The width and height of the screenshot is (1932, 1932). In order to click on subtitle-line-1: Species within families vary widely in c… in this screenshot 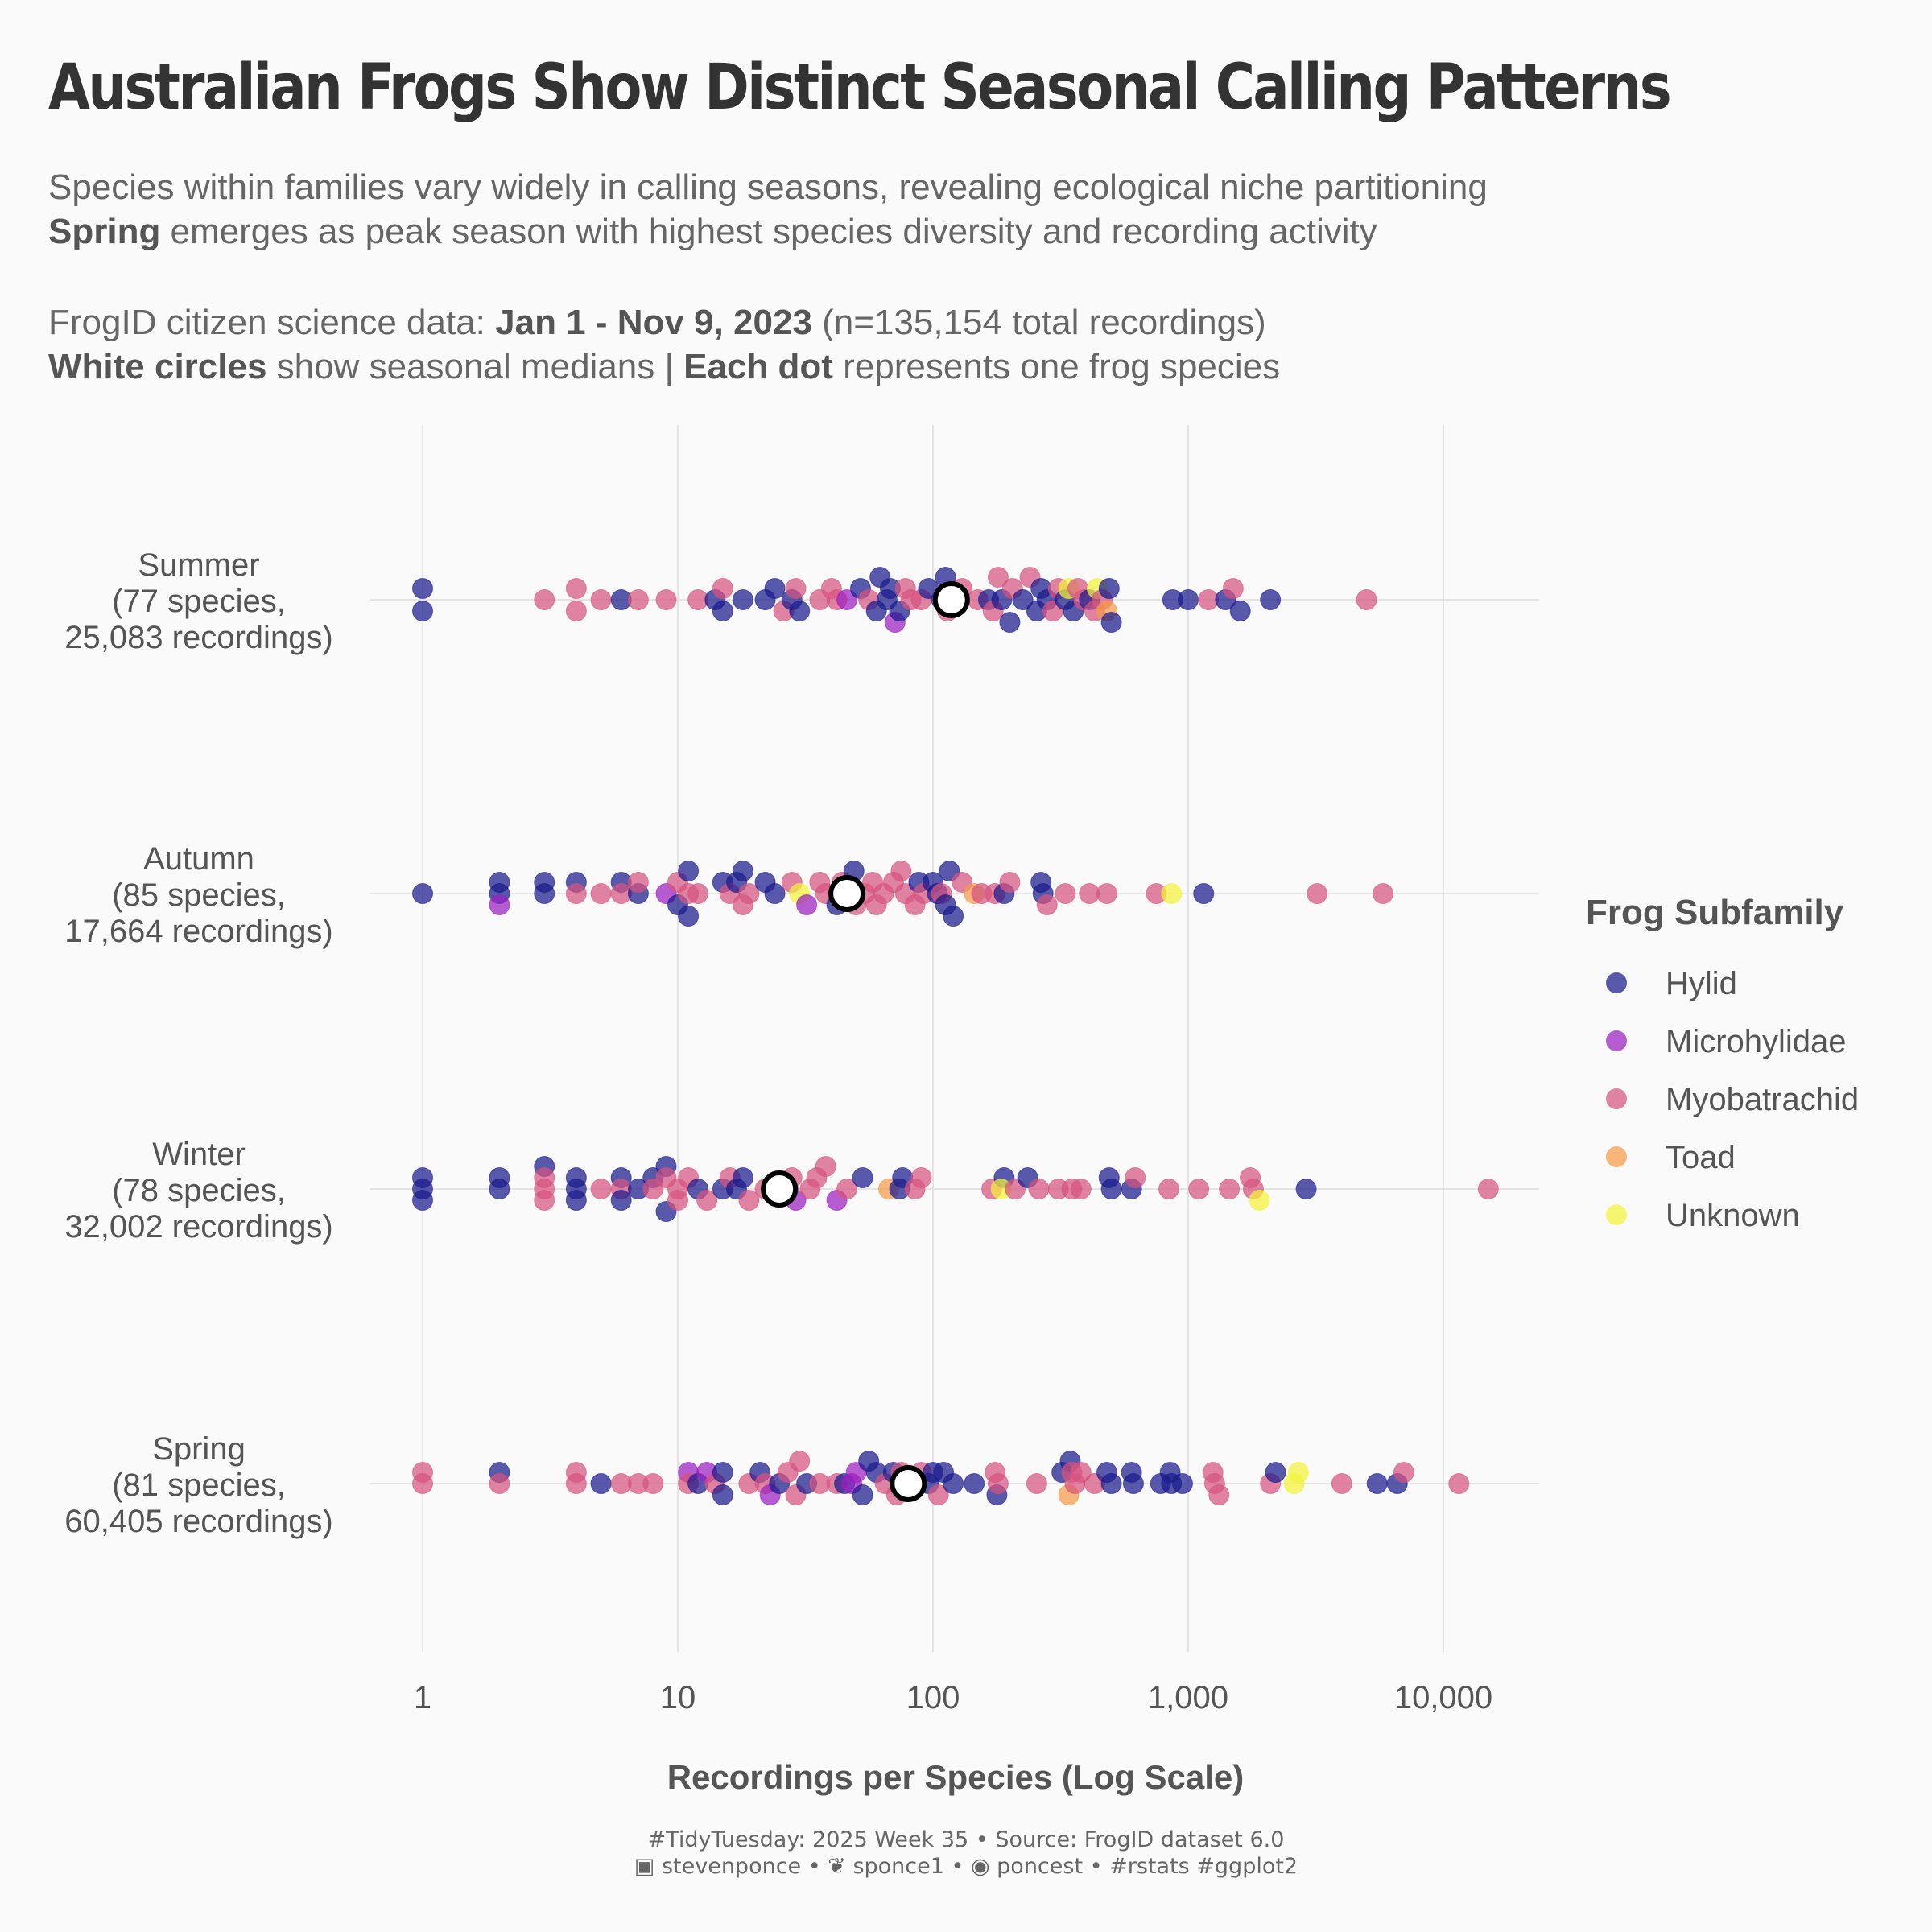, I will do `click(768, 187)`.